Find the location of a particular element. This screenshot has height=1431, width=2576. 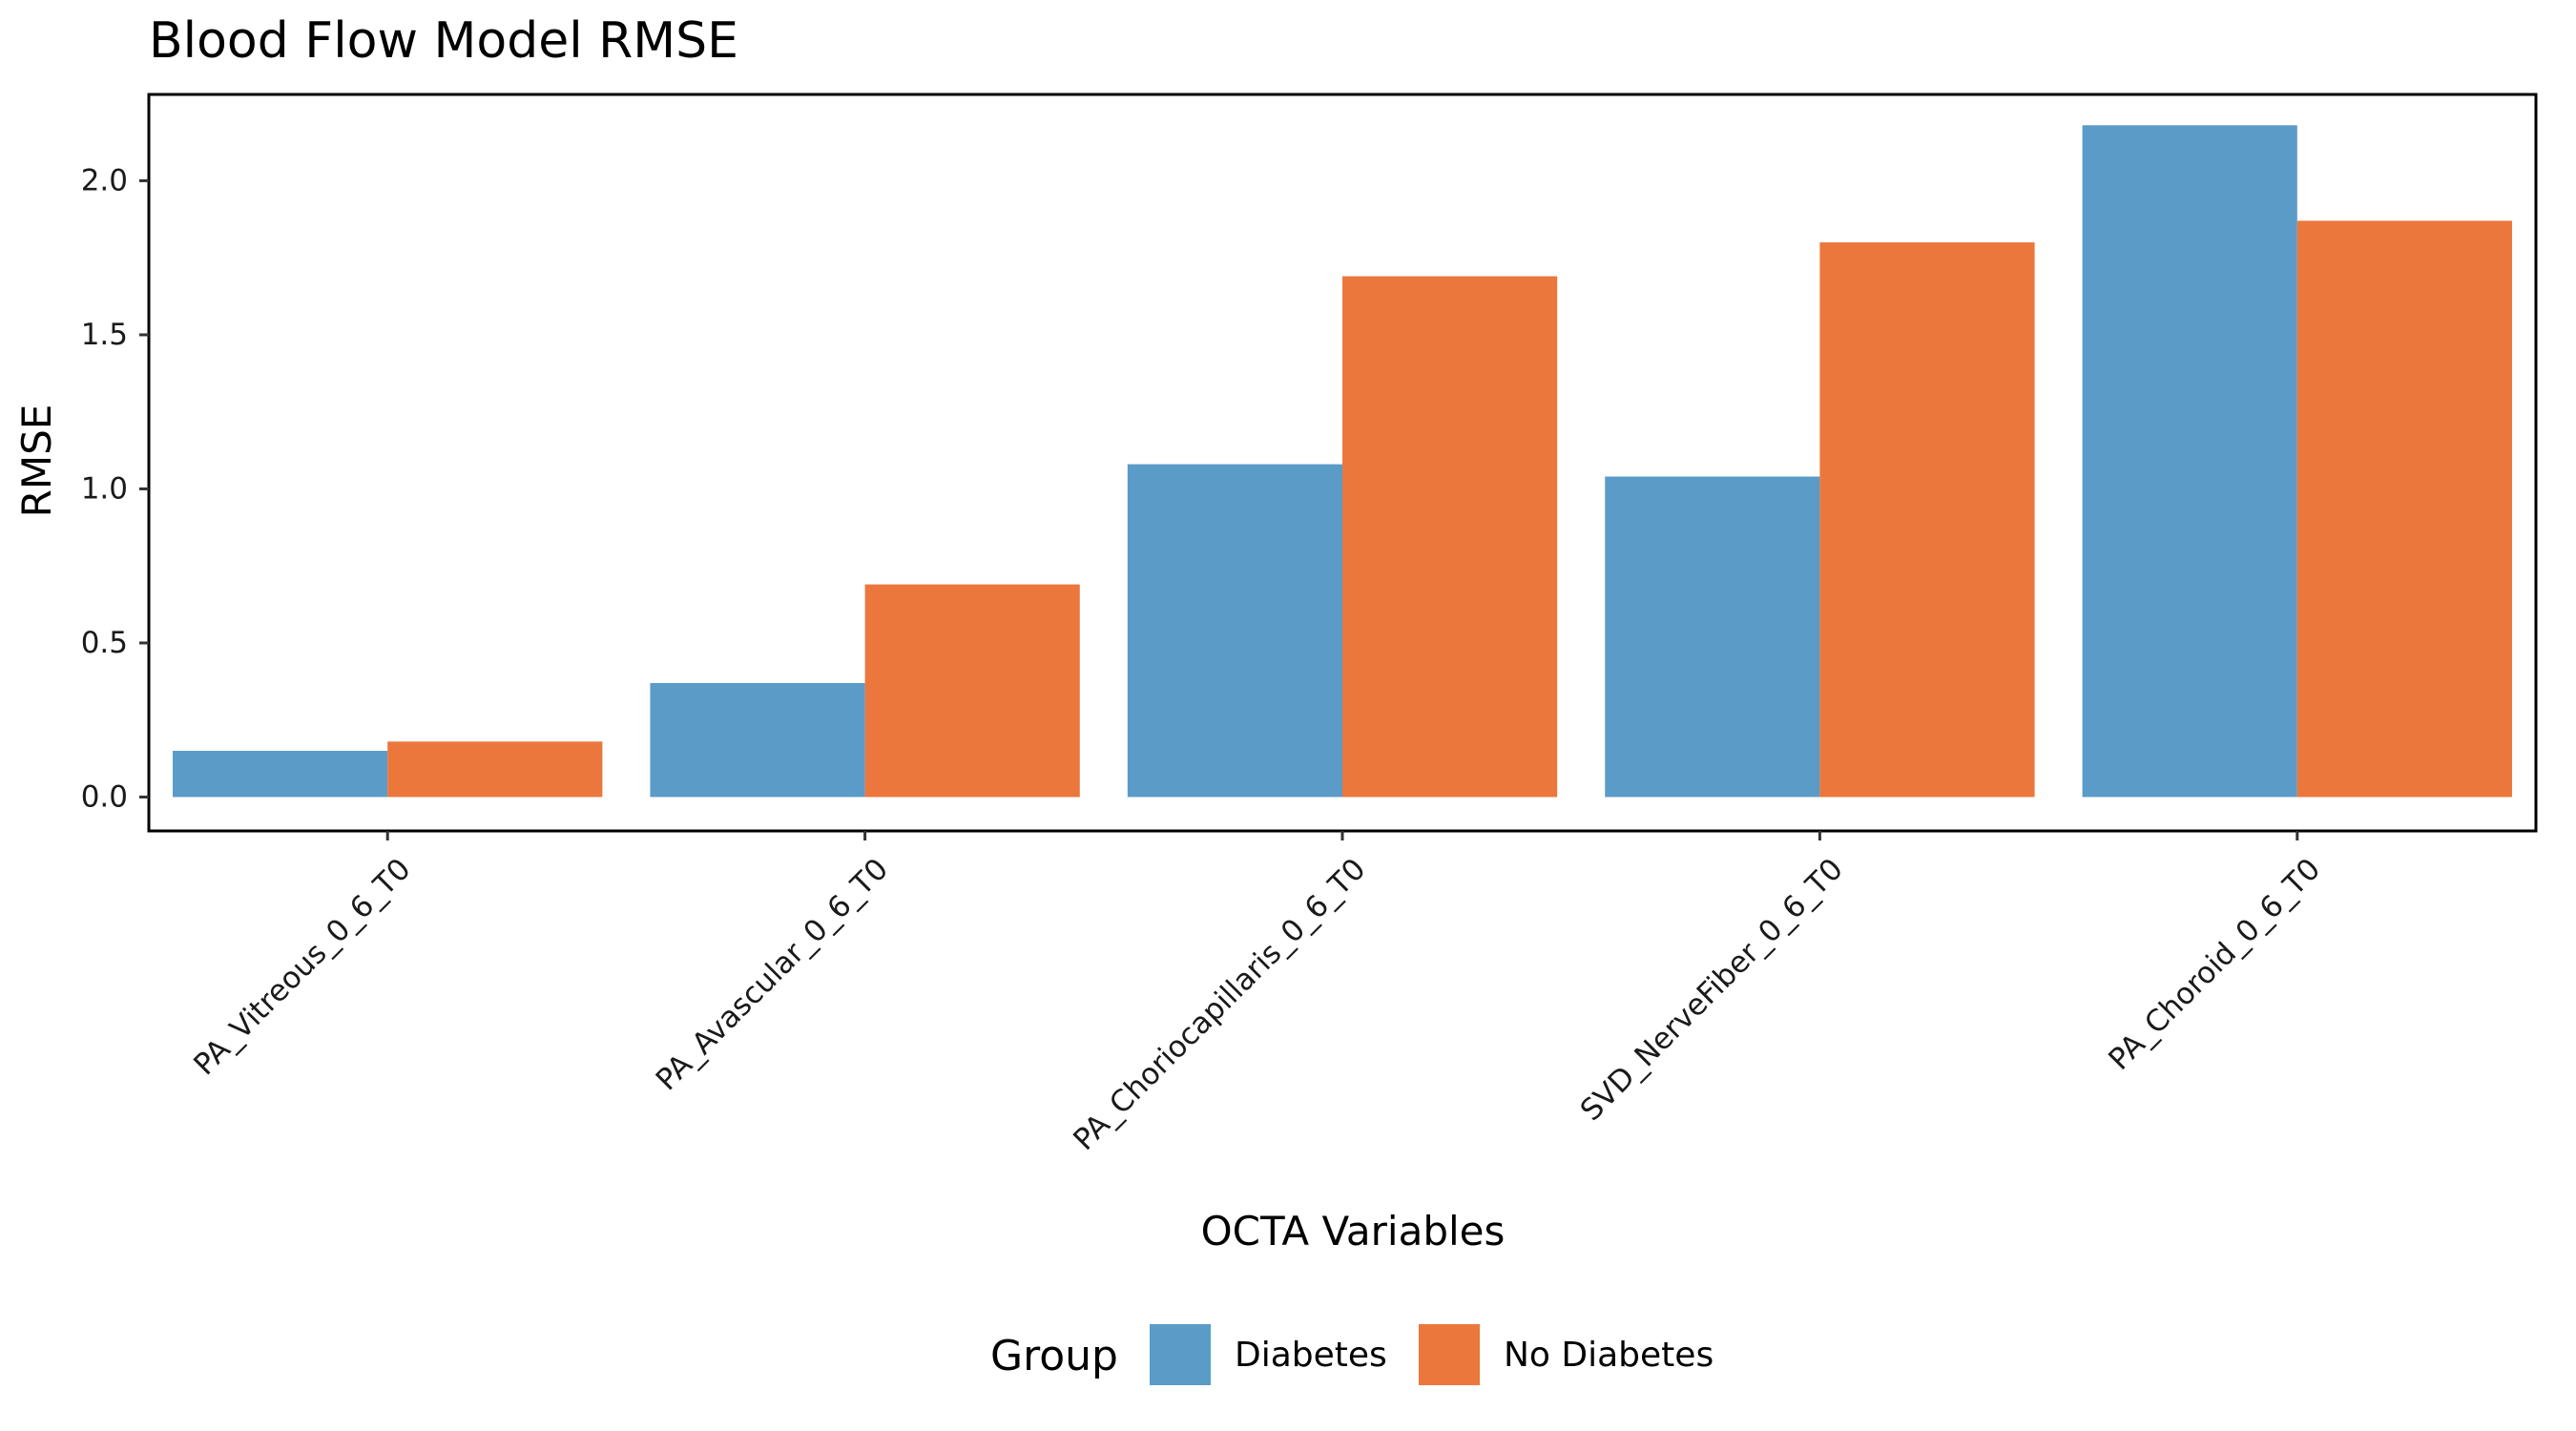

legend: Group Diabetes No Diabetes is located at coordinates (1352, 1354).